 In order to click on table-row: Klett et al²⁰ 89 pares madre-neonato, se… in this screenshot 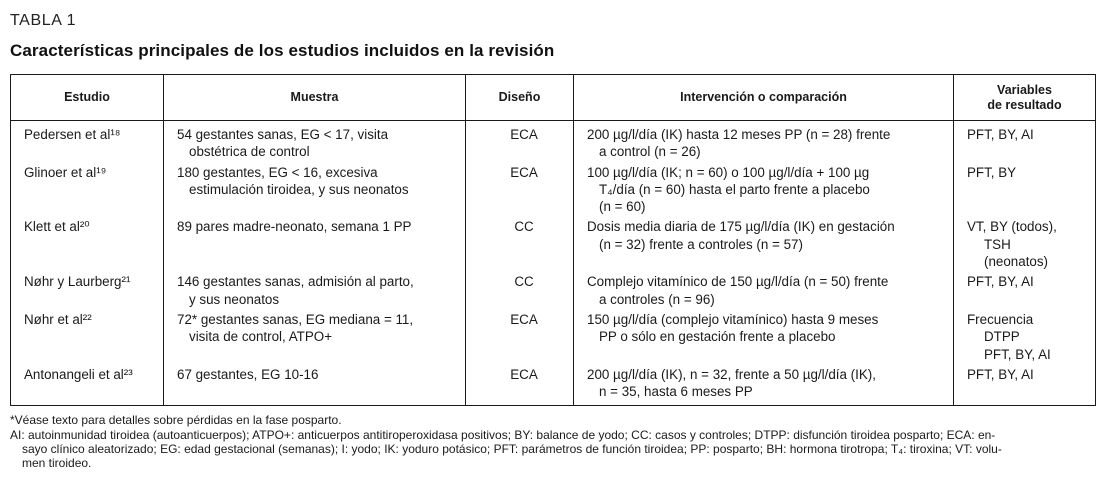, I will do `click(553, 244)`.